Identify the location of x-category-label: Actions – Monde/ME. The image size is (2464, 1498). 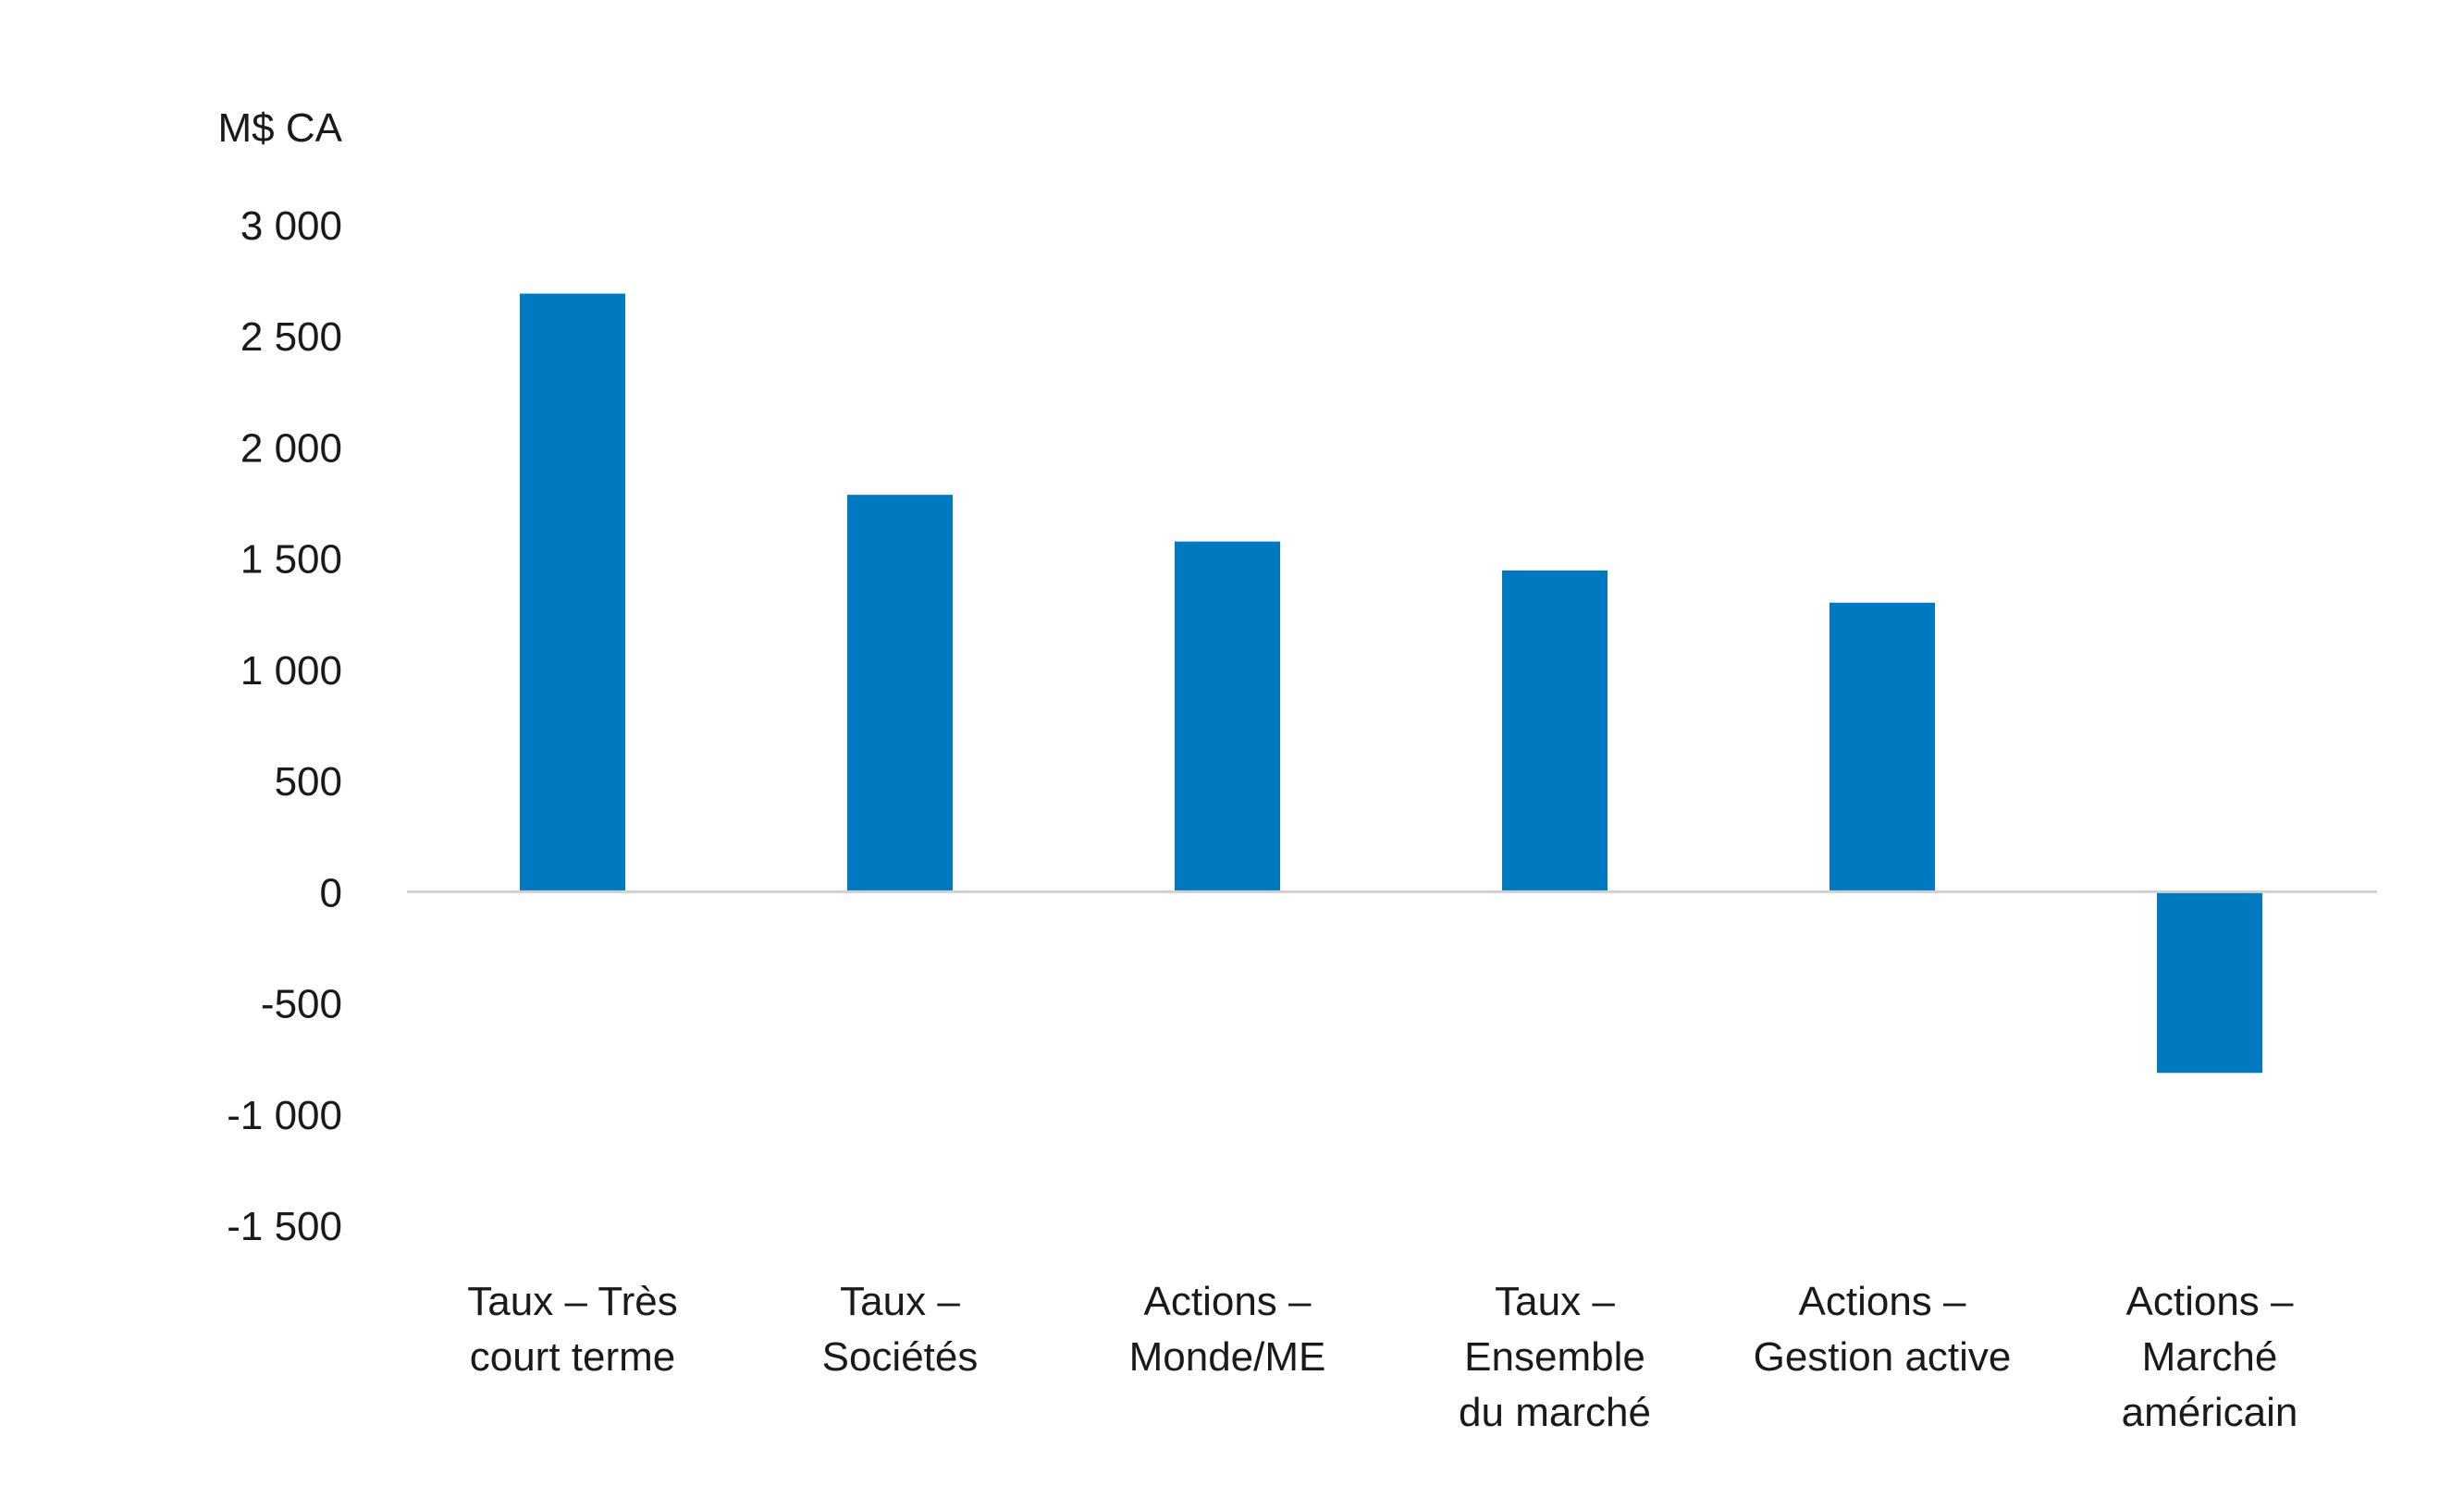
(1227, 1330).